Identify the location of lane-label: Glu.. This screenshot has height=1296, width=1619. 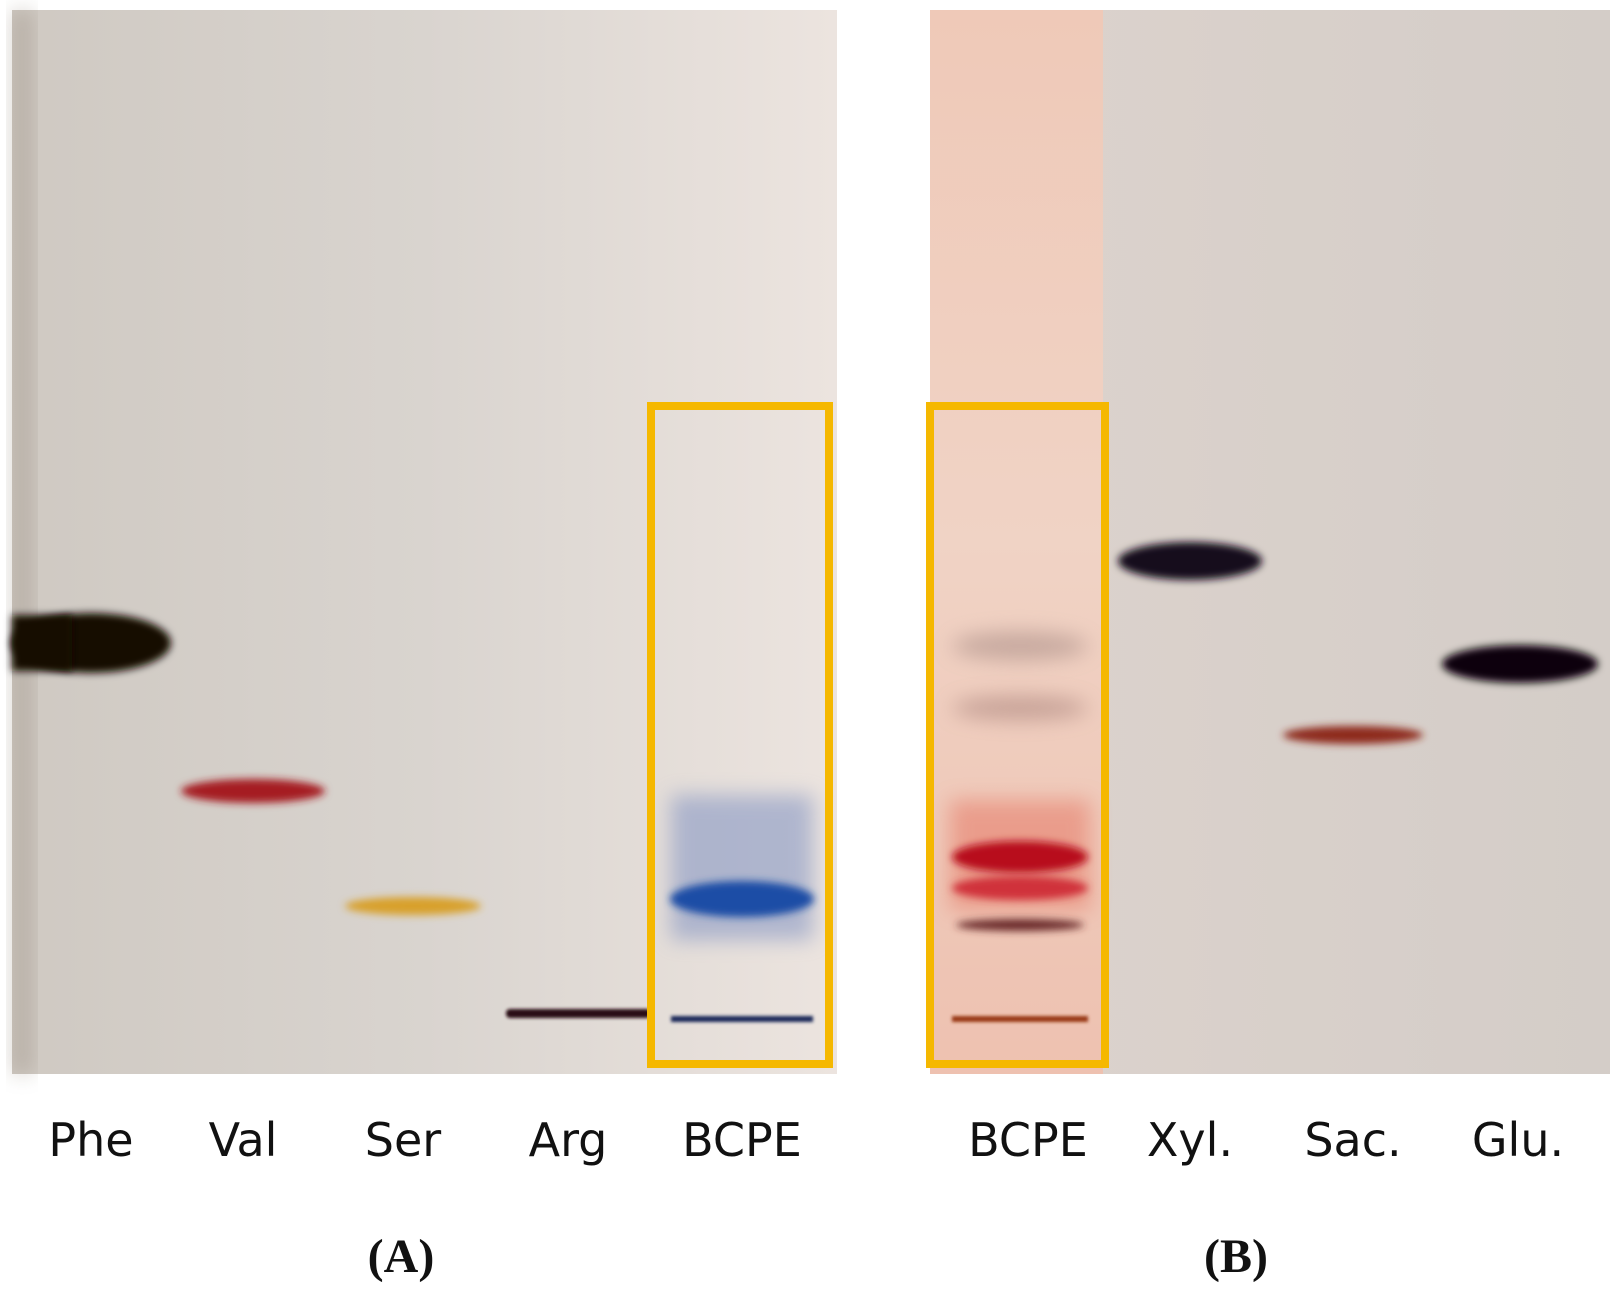
(1518, 1140).